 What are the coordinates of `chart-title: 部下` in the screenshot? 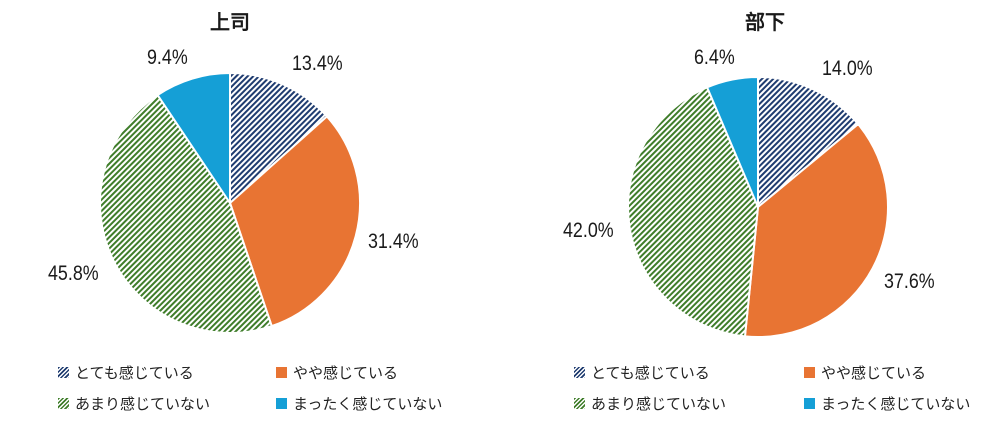 It's located at (765, 22).